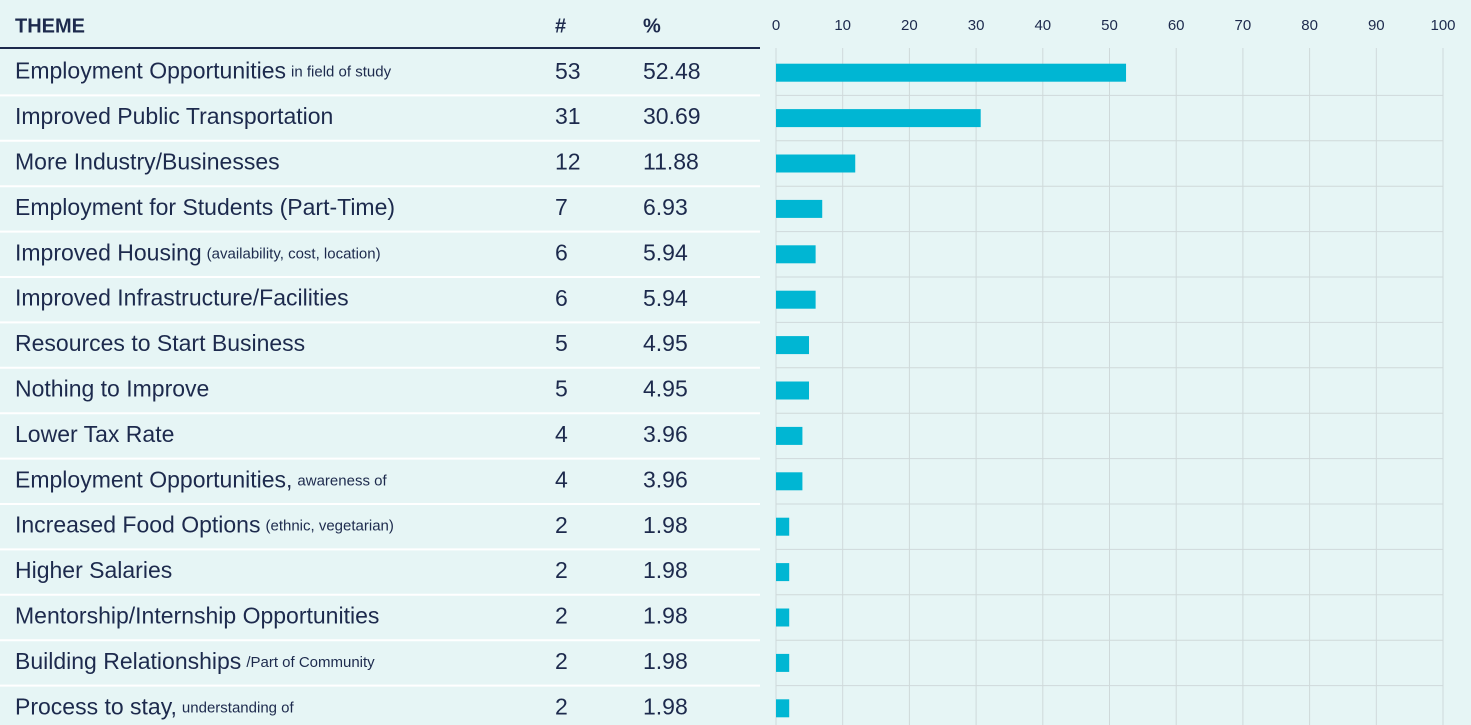  What do you see at coordinates (842, 25) in the screenshot?
I see `x-tick-label: 10` at bounding box center [842, 25].